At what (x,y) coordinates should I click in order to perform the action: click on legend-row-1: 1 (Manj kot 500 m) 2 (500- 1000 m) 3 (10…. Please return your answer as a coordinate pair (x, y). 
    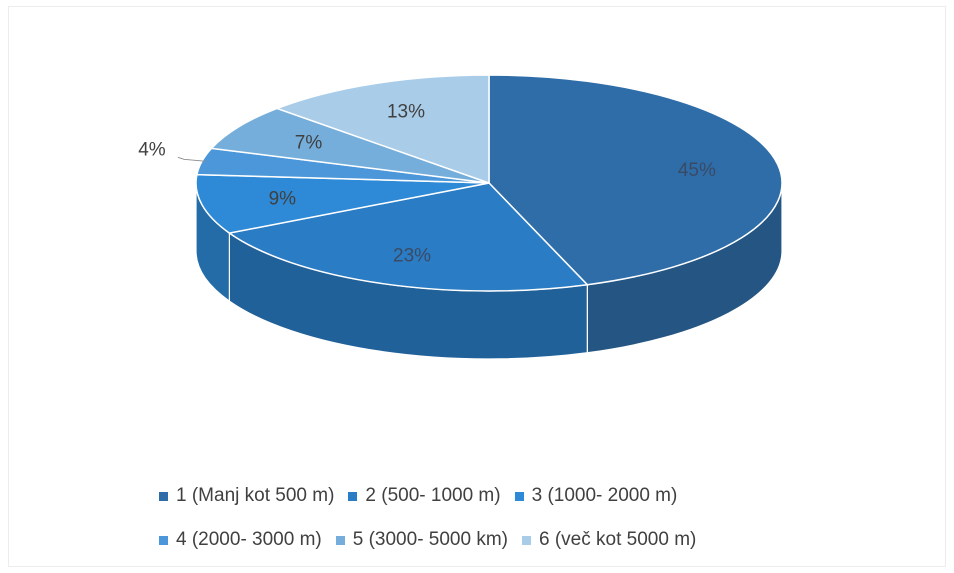
    Looking at the image, I should click on (499, 496).